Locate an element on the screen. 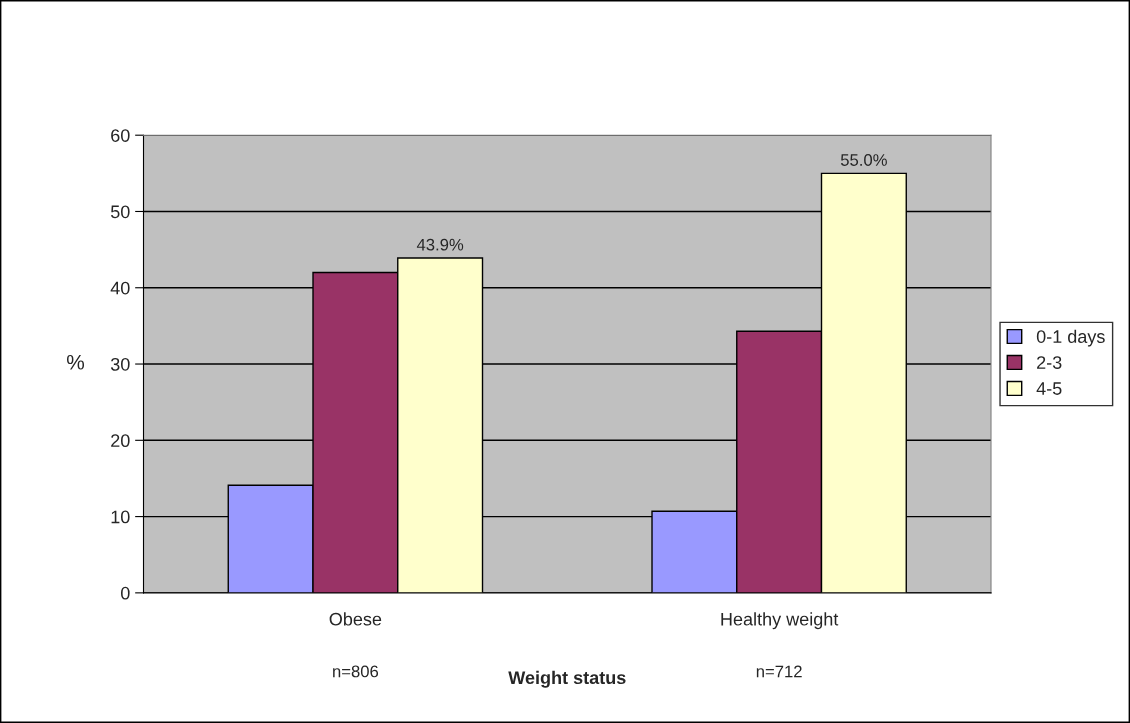 Image resolution: width=1130 pixels, height=723 pixels. data-label: 43.9% is located at coordinates (440, 244).